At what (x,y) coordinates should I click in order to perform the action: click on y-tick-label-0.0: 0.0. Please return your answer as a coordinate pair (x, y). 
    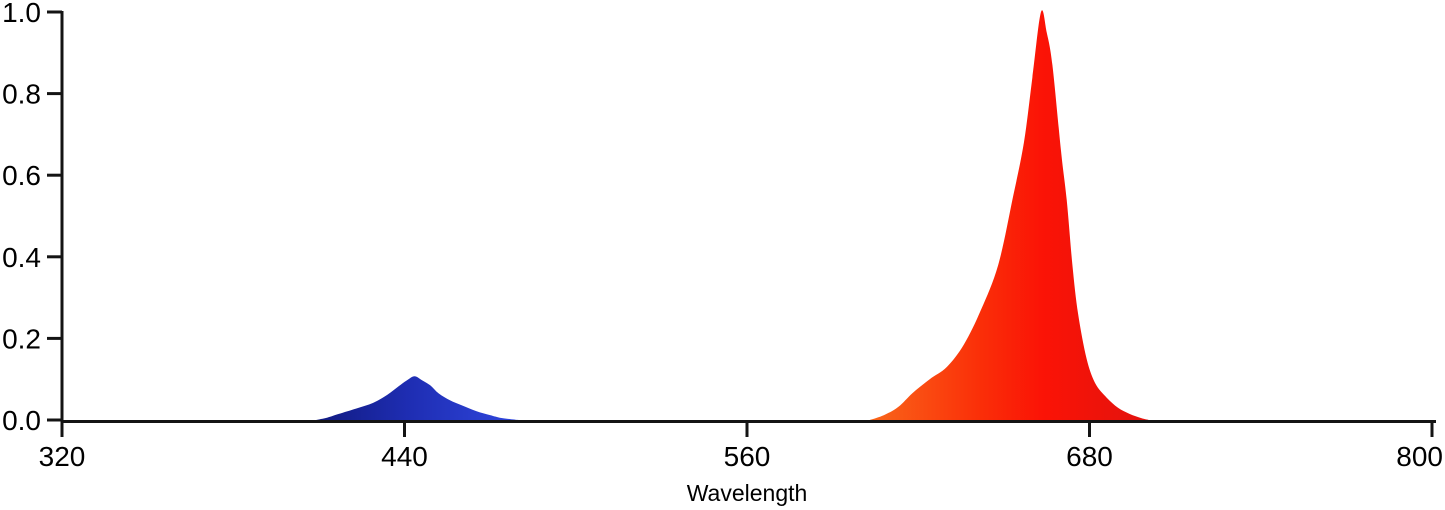
    Looking at the image, I should click on (21, 420).